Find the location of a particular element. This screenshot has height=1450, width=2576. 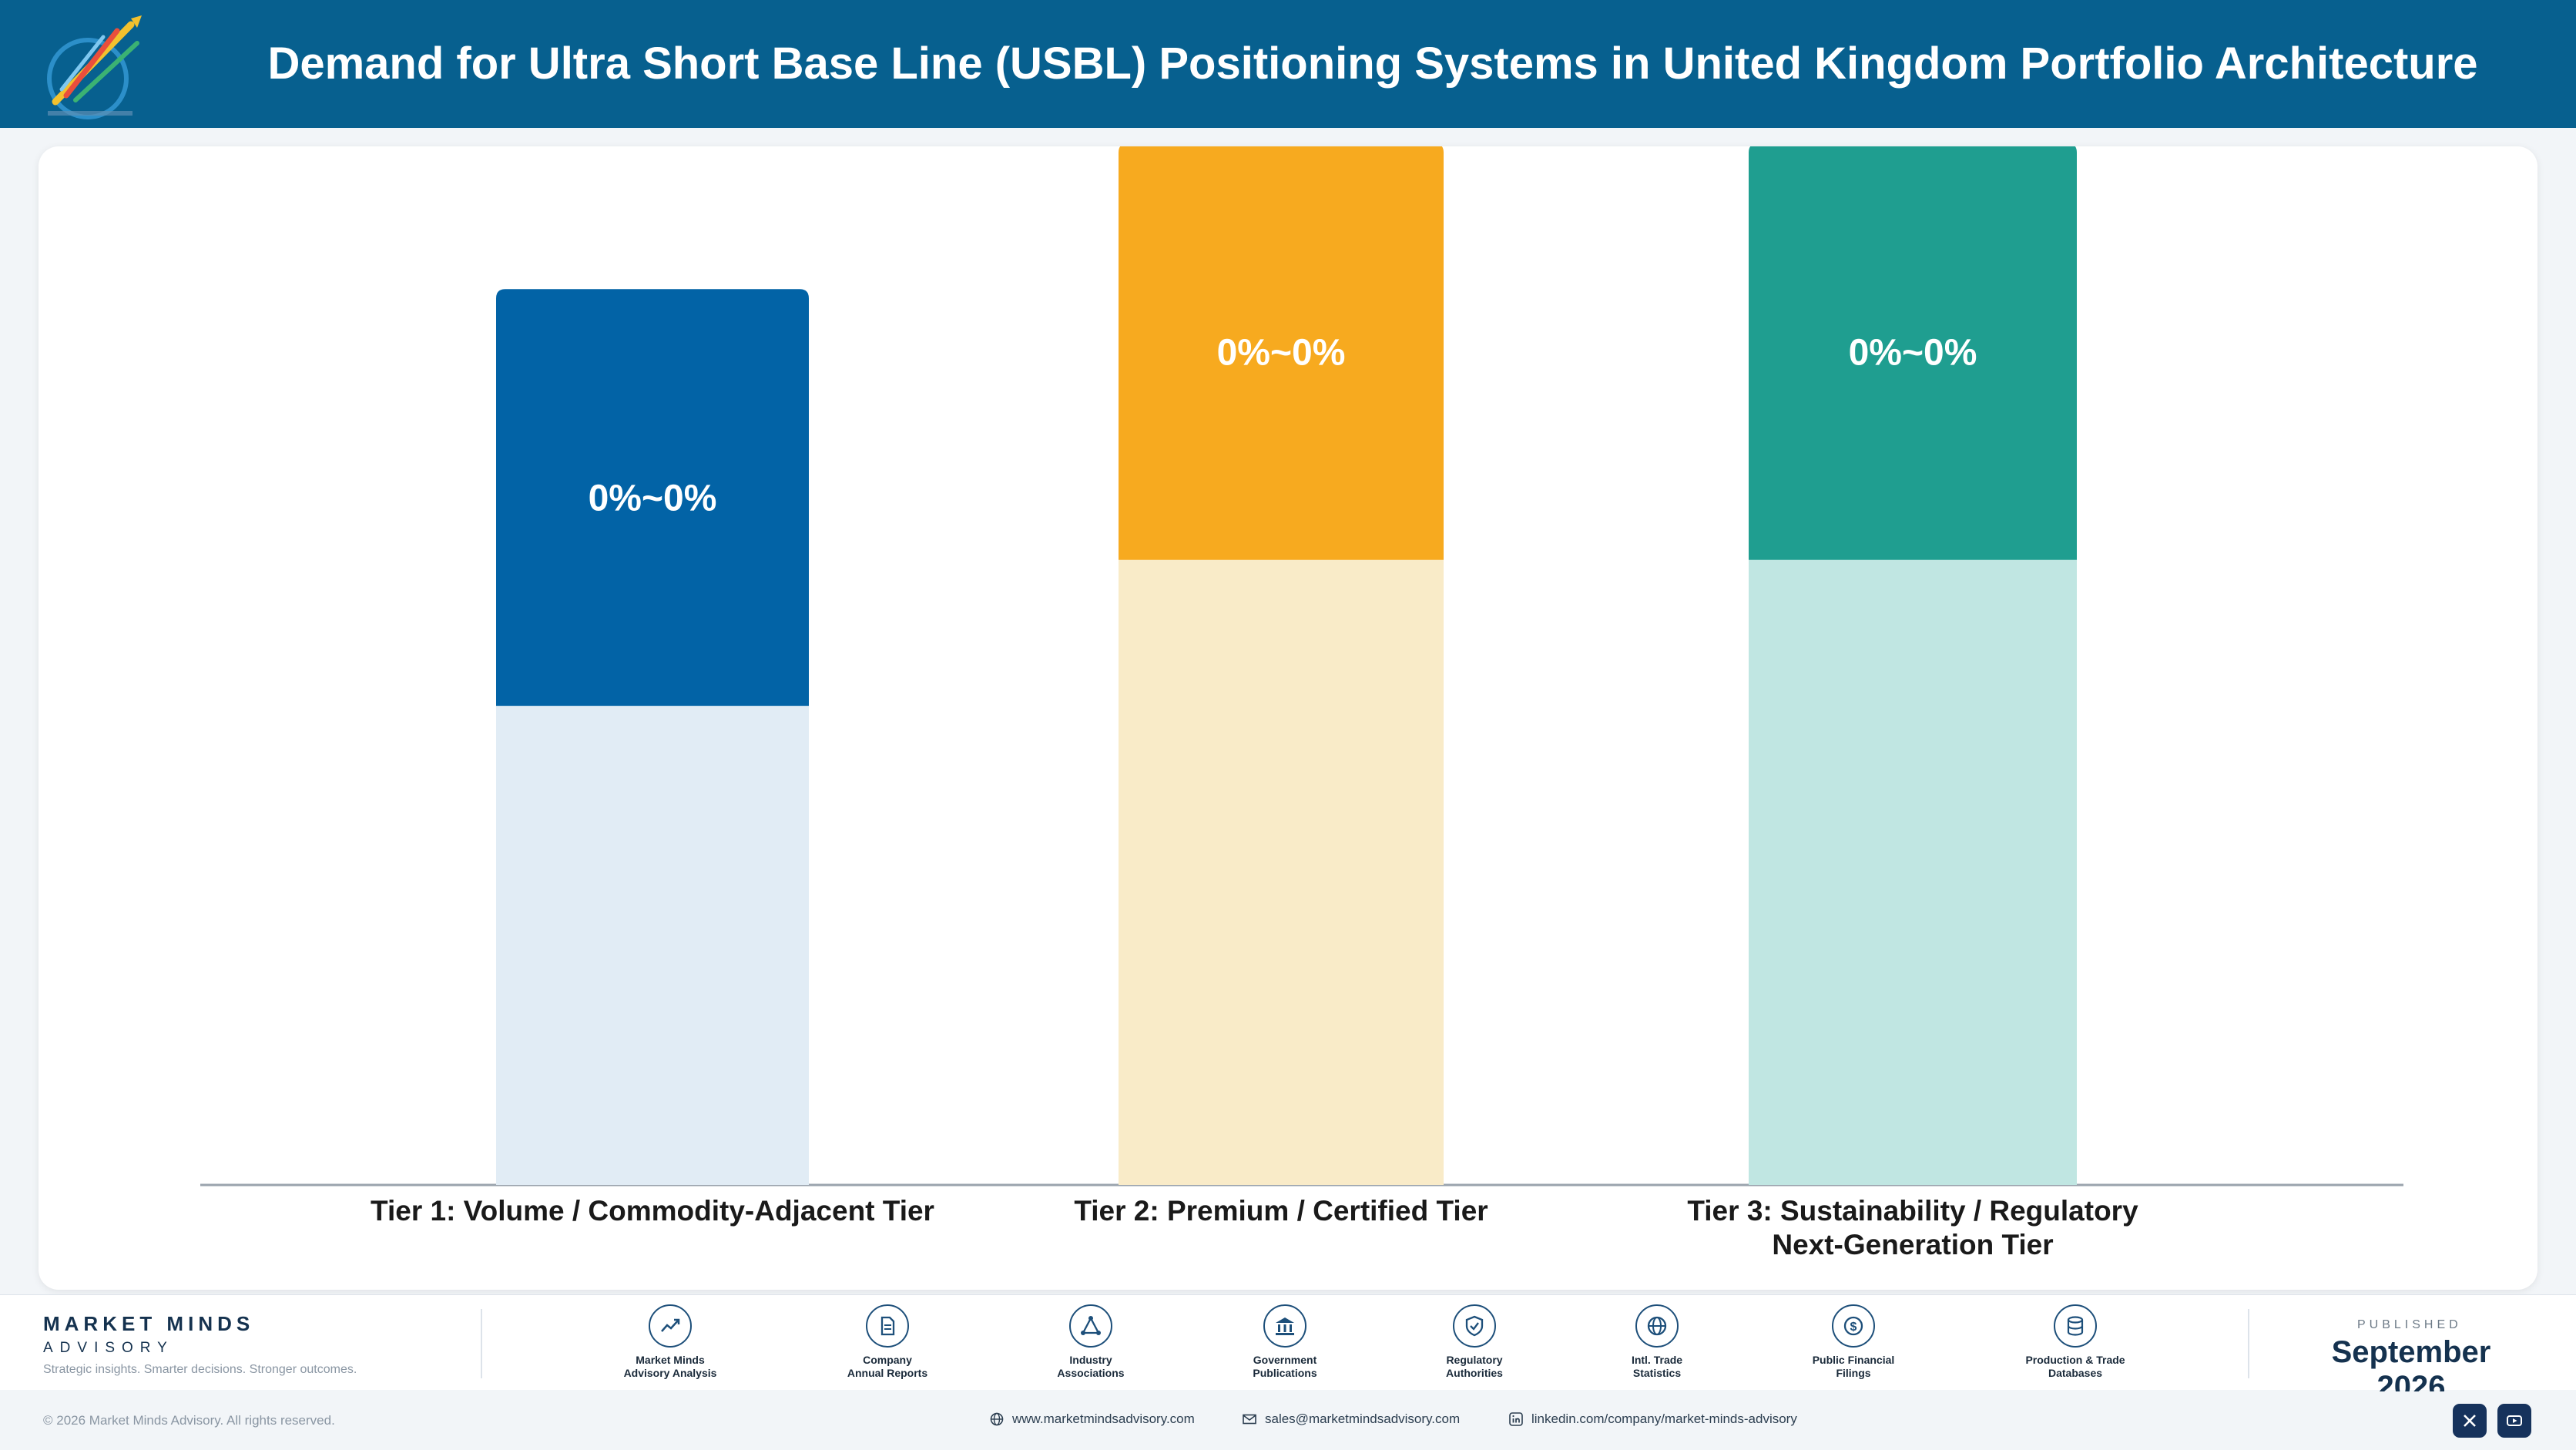

document-icon is located at coordinates (887, 1326).